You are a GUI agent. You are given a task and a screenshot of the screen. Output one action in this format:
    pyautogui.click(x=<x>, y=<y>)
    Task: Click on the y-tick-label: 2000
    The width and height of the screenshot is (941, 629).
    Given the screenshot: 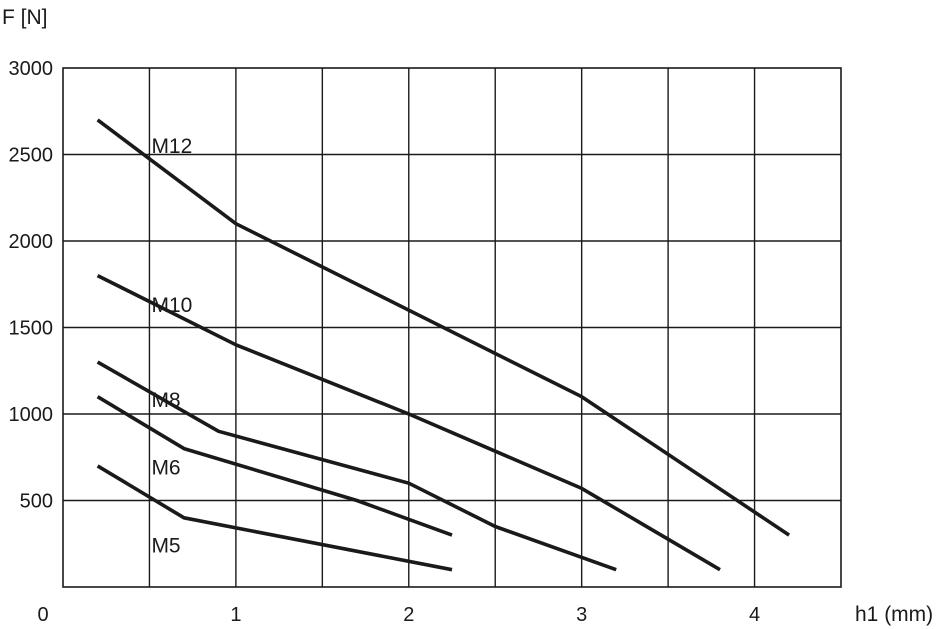 What is the action you would take?
    pyautogui.click(x=31, y=242)
    